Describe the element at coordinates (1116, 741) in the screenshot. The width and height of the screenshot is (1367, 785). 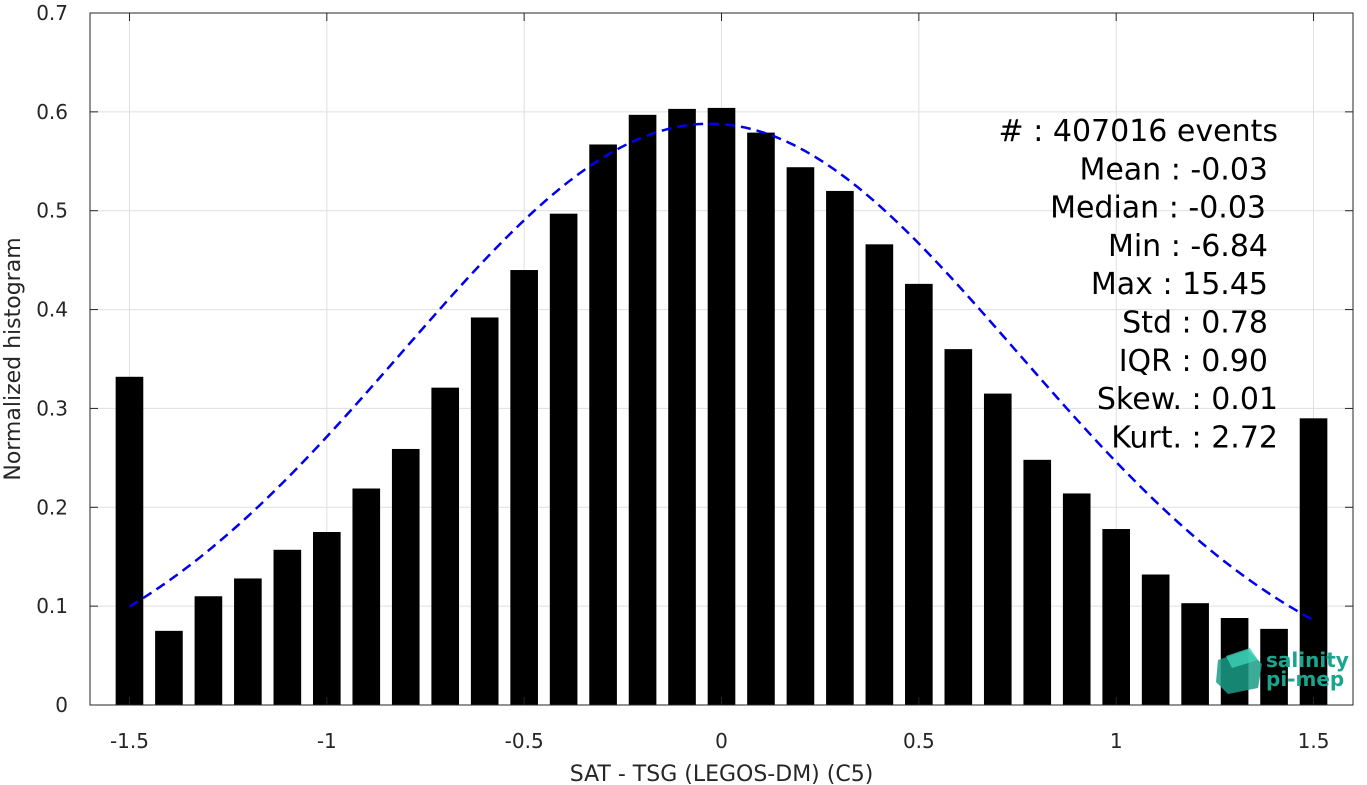
I see `x-tick-label: 1` at that location.